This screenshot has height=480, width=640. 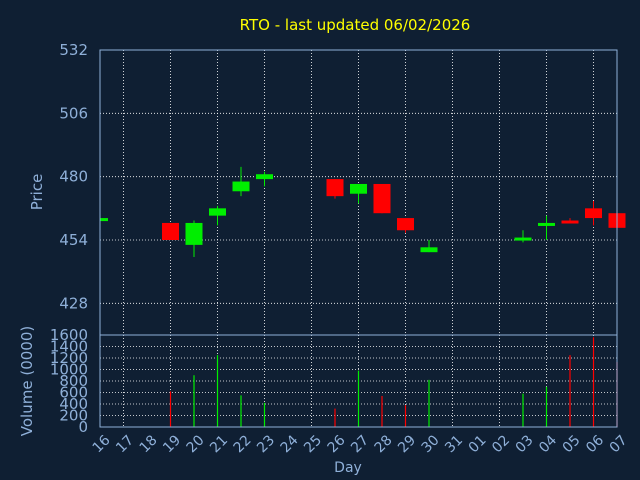 What do you see at coordinates (73, 416) in the screenshot?
I see `volume-tick-label: 200` at bounding box center [73, 416].